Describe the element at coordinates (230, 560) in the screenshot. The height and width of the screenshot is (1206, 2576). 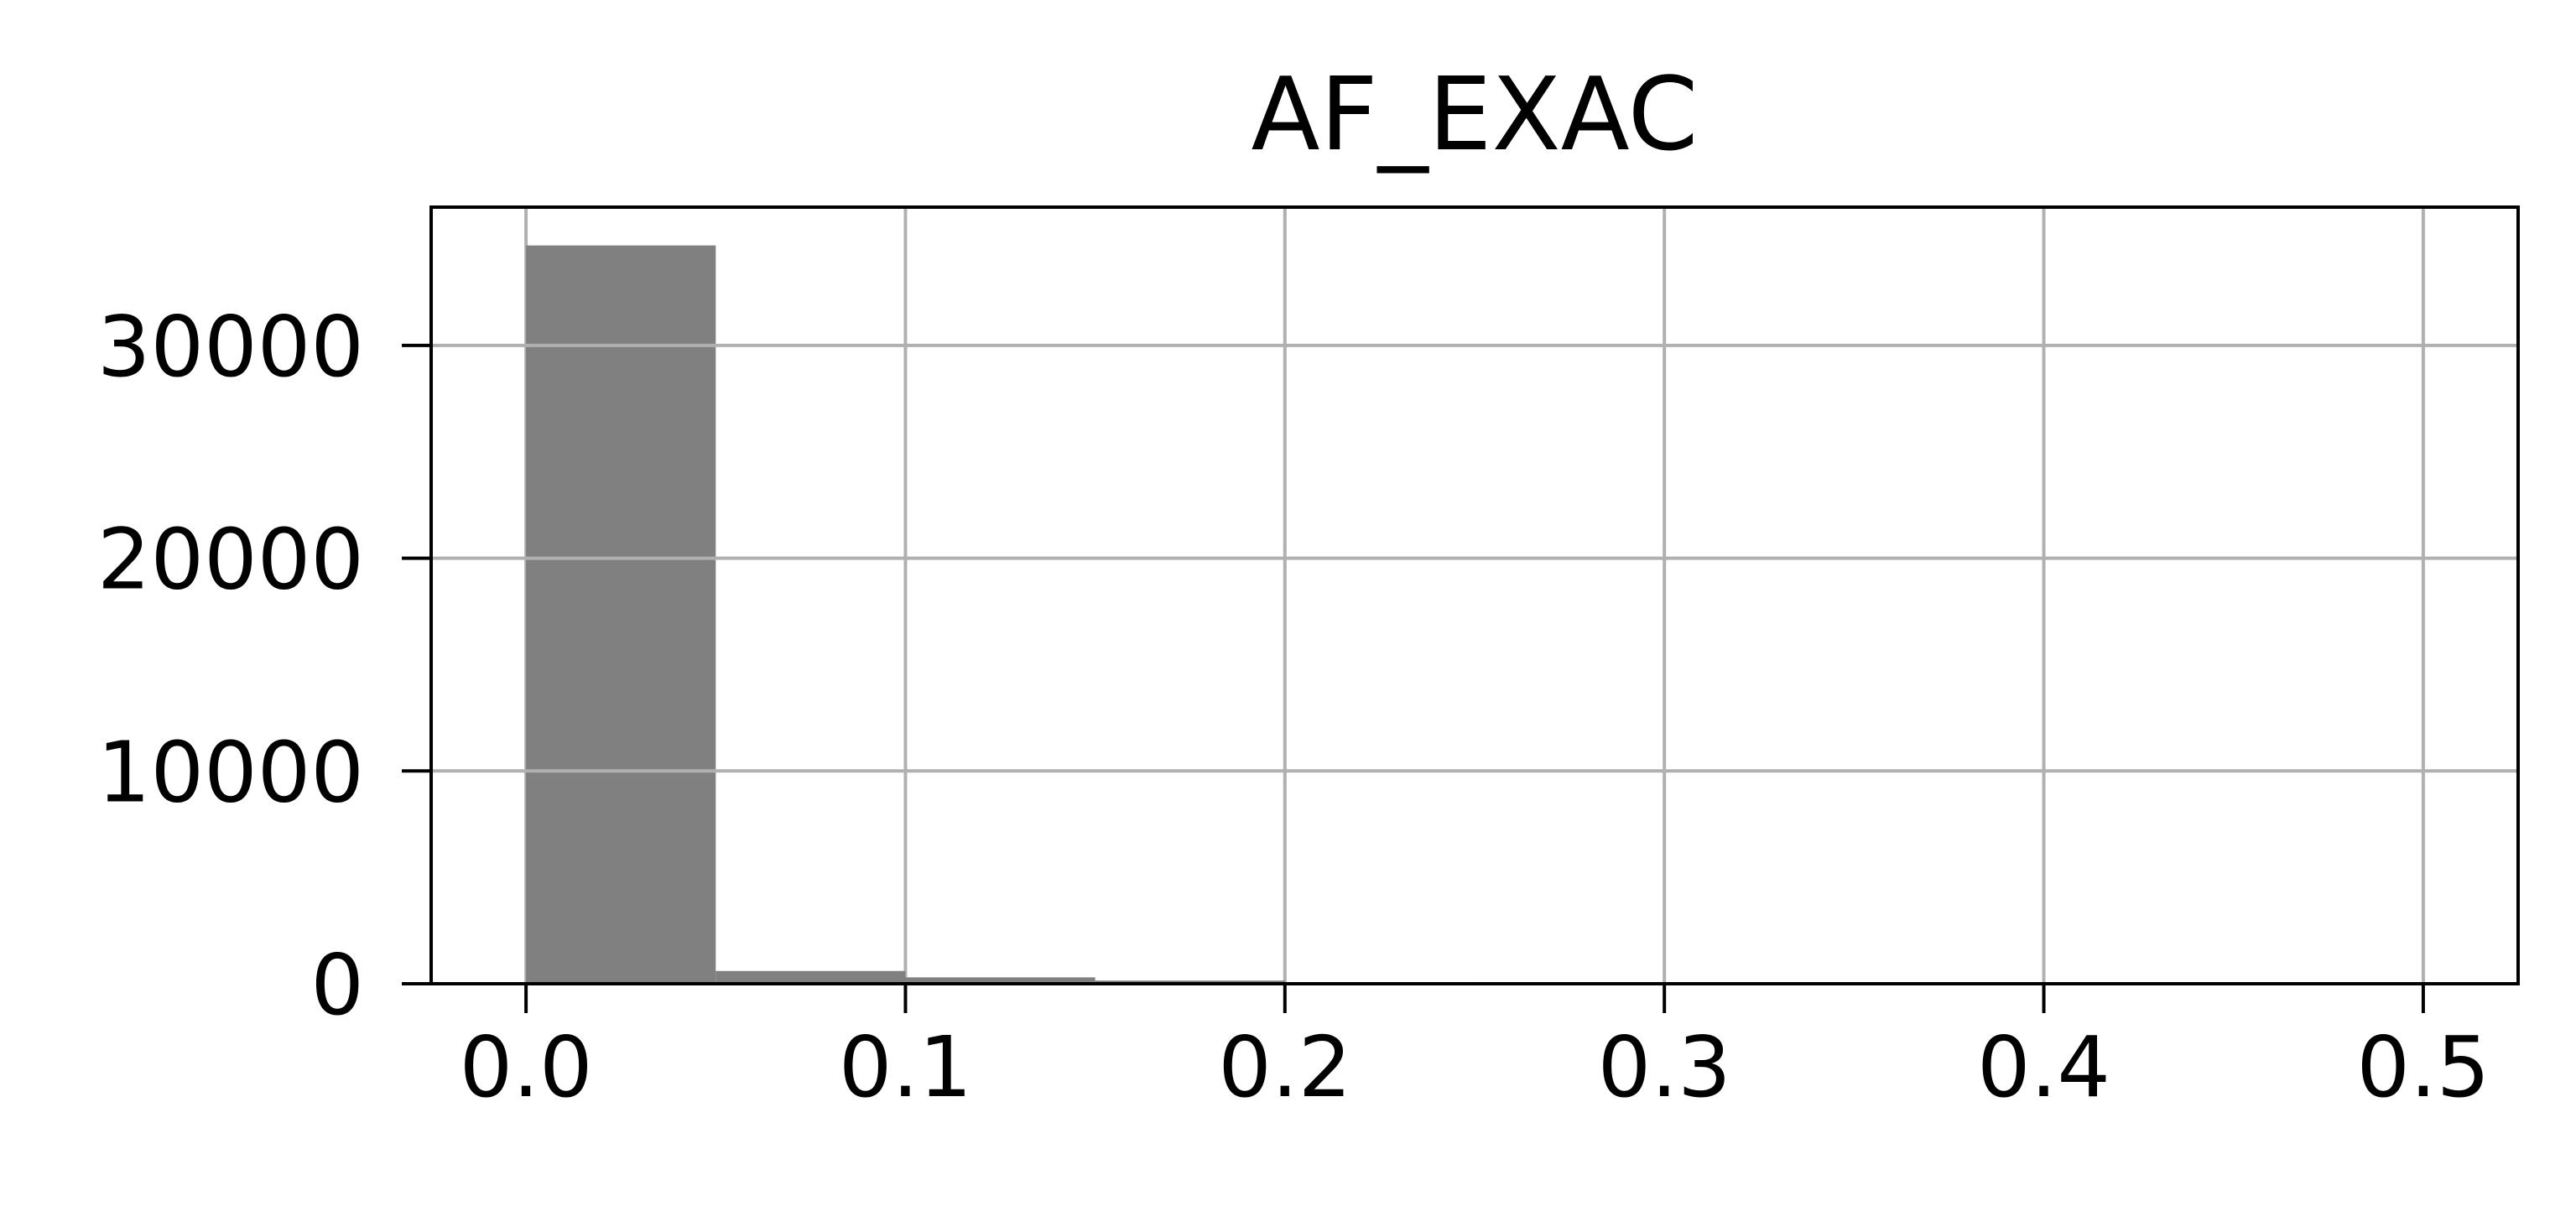
I see `y-tick-label: 20000` at that location.